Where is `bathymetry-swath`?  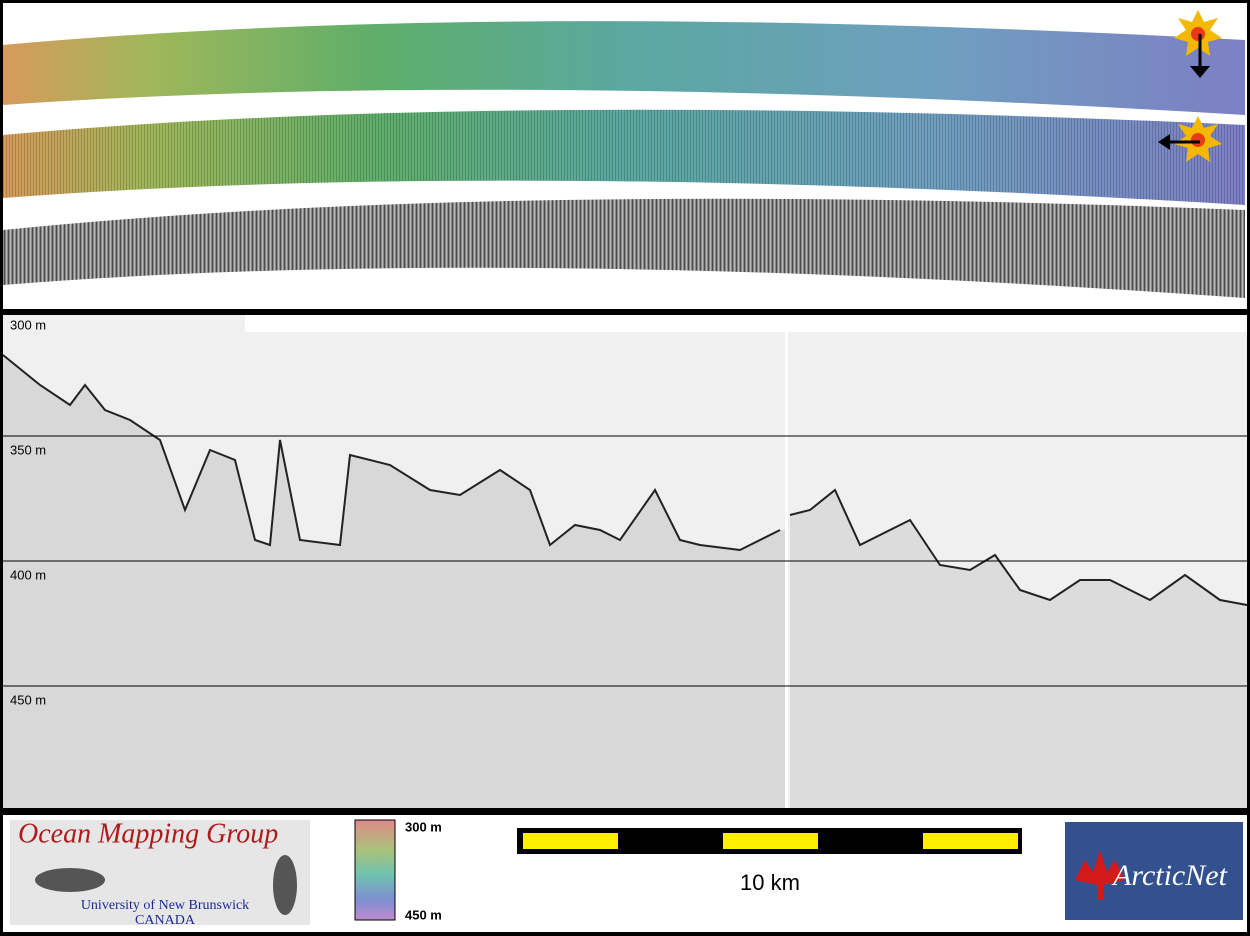 bathymetry-swath is located at coordinates (624, 68).